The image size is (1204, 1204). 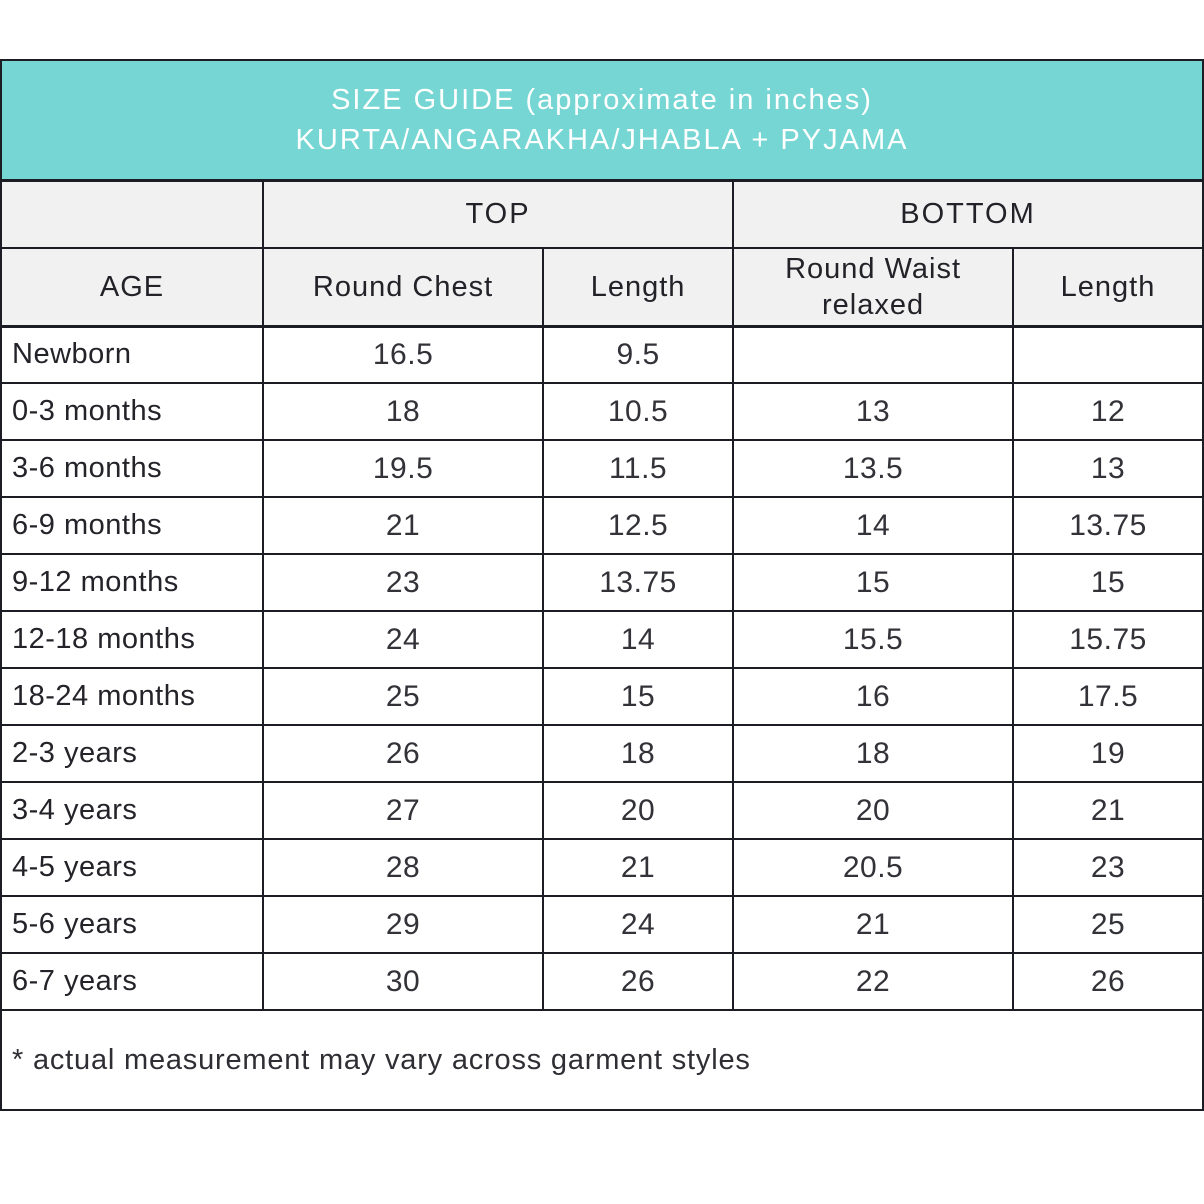 What do you see at coordinates (638, 287) in the screenshot?
I see `column-header-top-length: Length` at bounding box center [638, 287].